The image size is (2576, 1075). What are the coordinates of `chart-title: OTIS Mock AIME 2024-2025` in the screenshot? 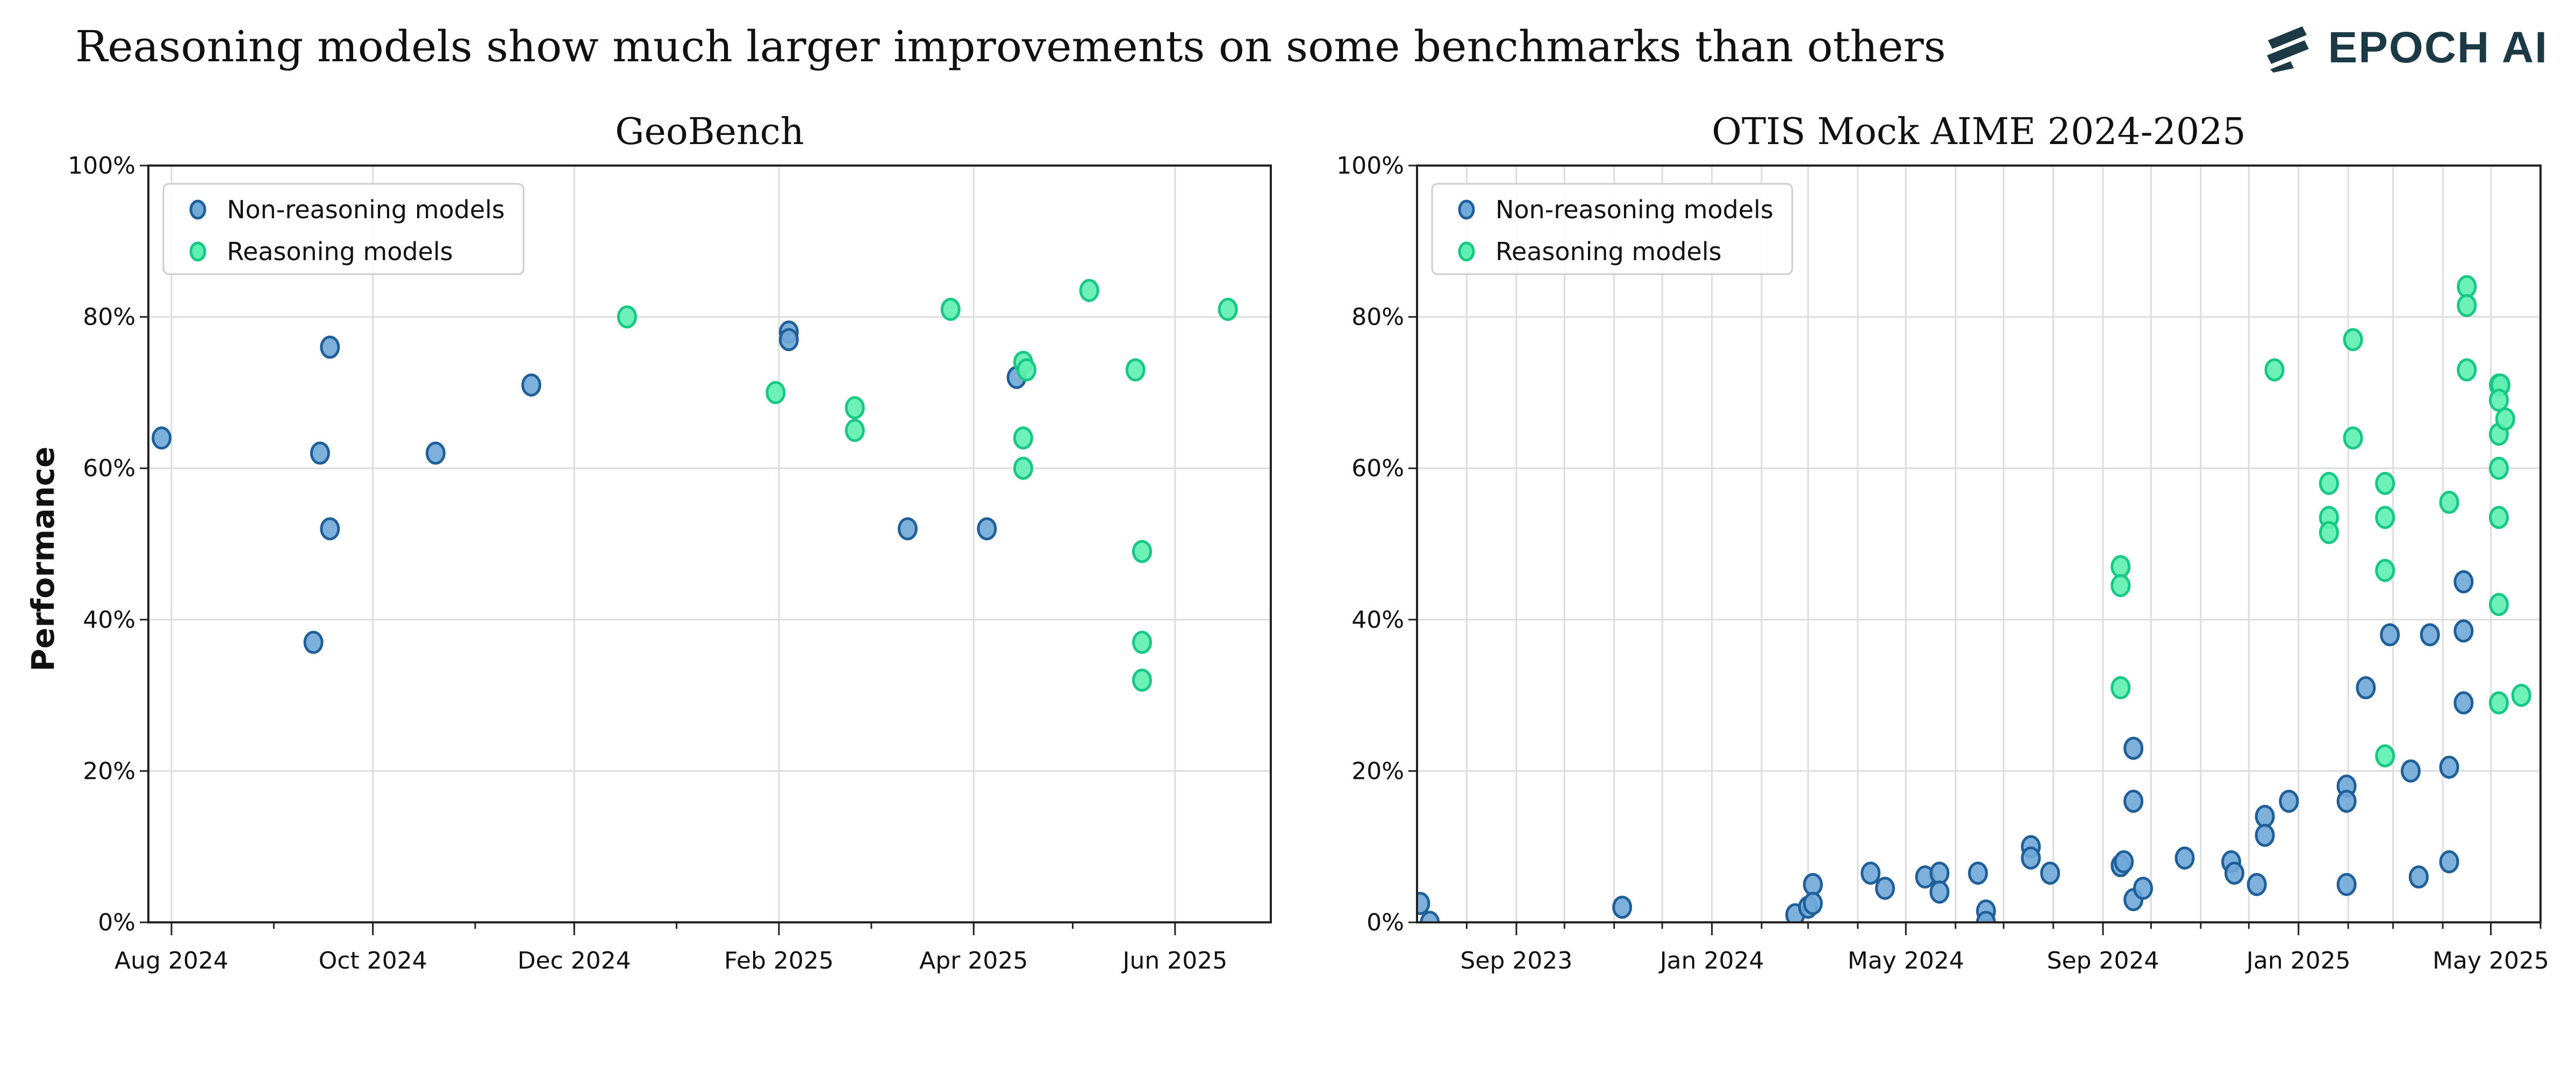 It's located at (1979, 132).